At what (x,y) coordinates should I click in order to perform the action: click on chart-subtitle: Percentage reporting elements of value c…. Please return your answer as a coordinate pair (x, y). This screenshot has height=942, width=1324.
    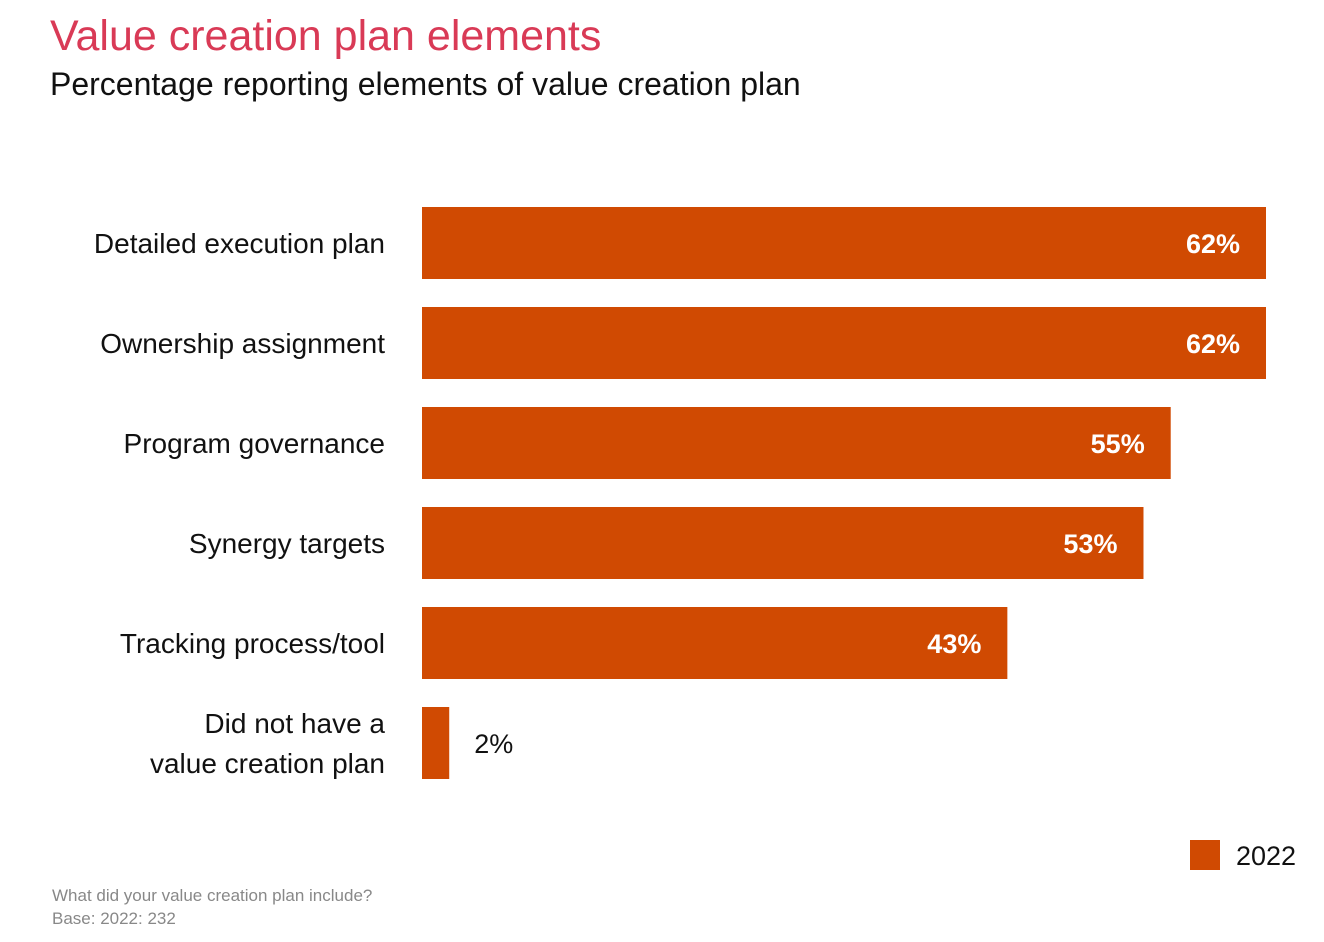
    Looking at the image, I should click on (425, 84).